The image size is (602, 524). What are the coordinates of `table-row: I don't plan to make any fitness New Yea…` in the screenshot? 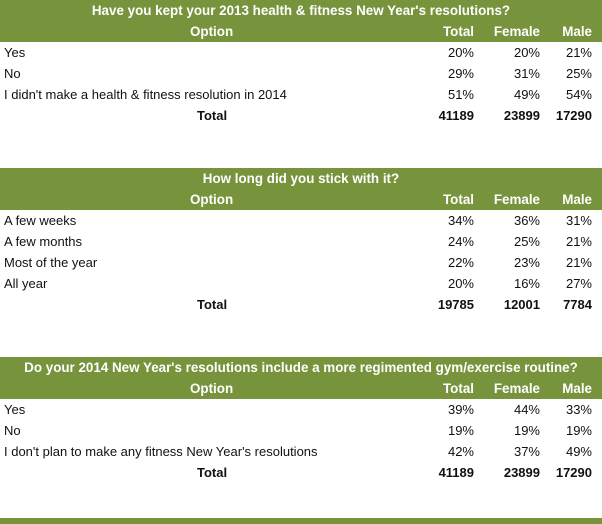 It's located at (301, 451).